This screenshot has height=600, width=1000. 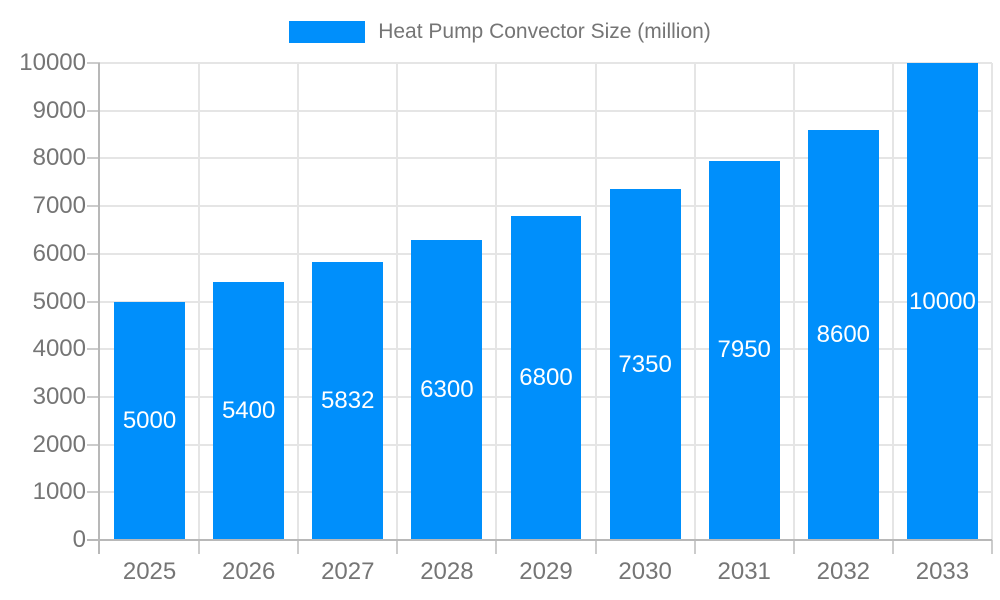 I want to click on bar-value-label-2026: 5400, so click(x=248, y=411).